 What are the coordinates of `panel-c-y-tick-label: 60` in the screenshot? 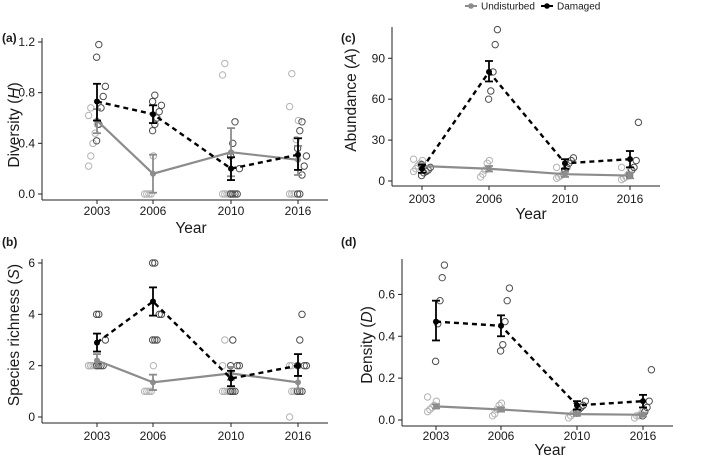 It's located at (379, 99).